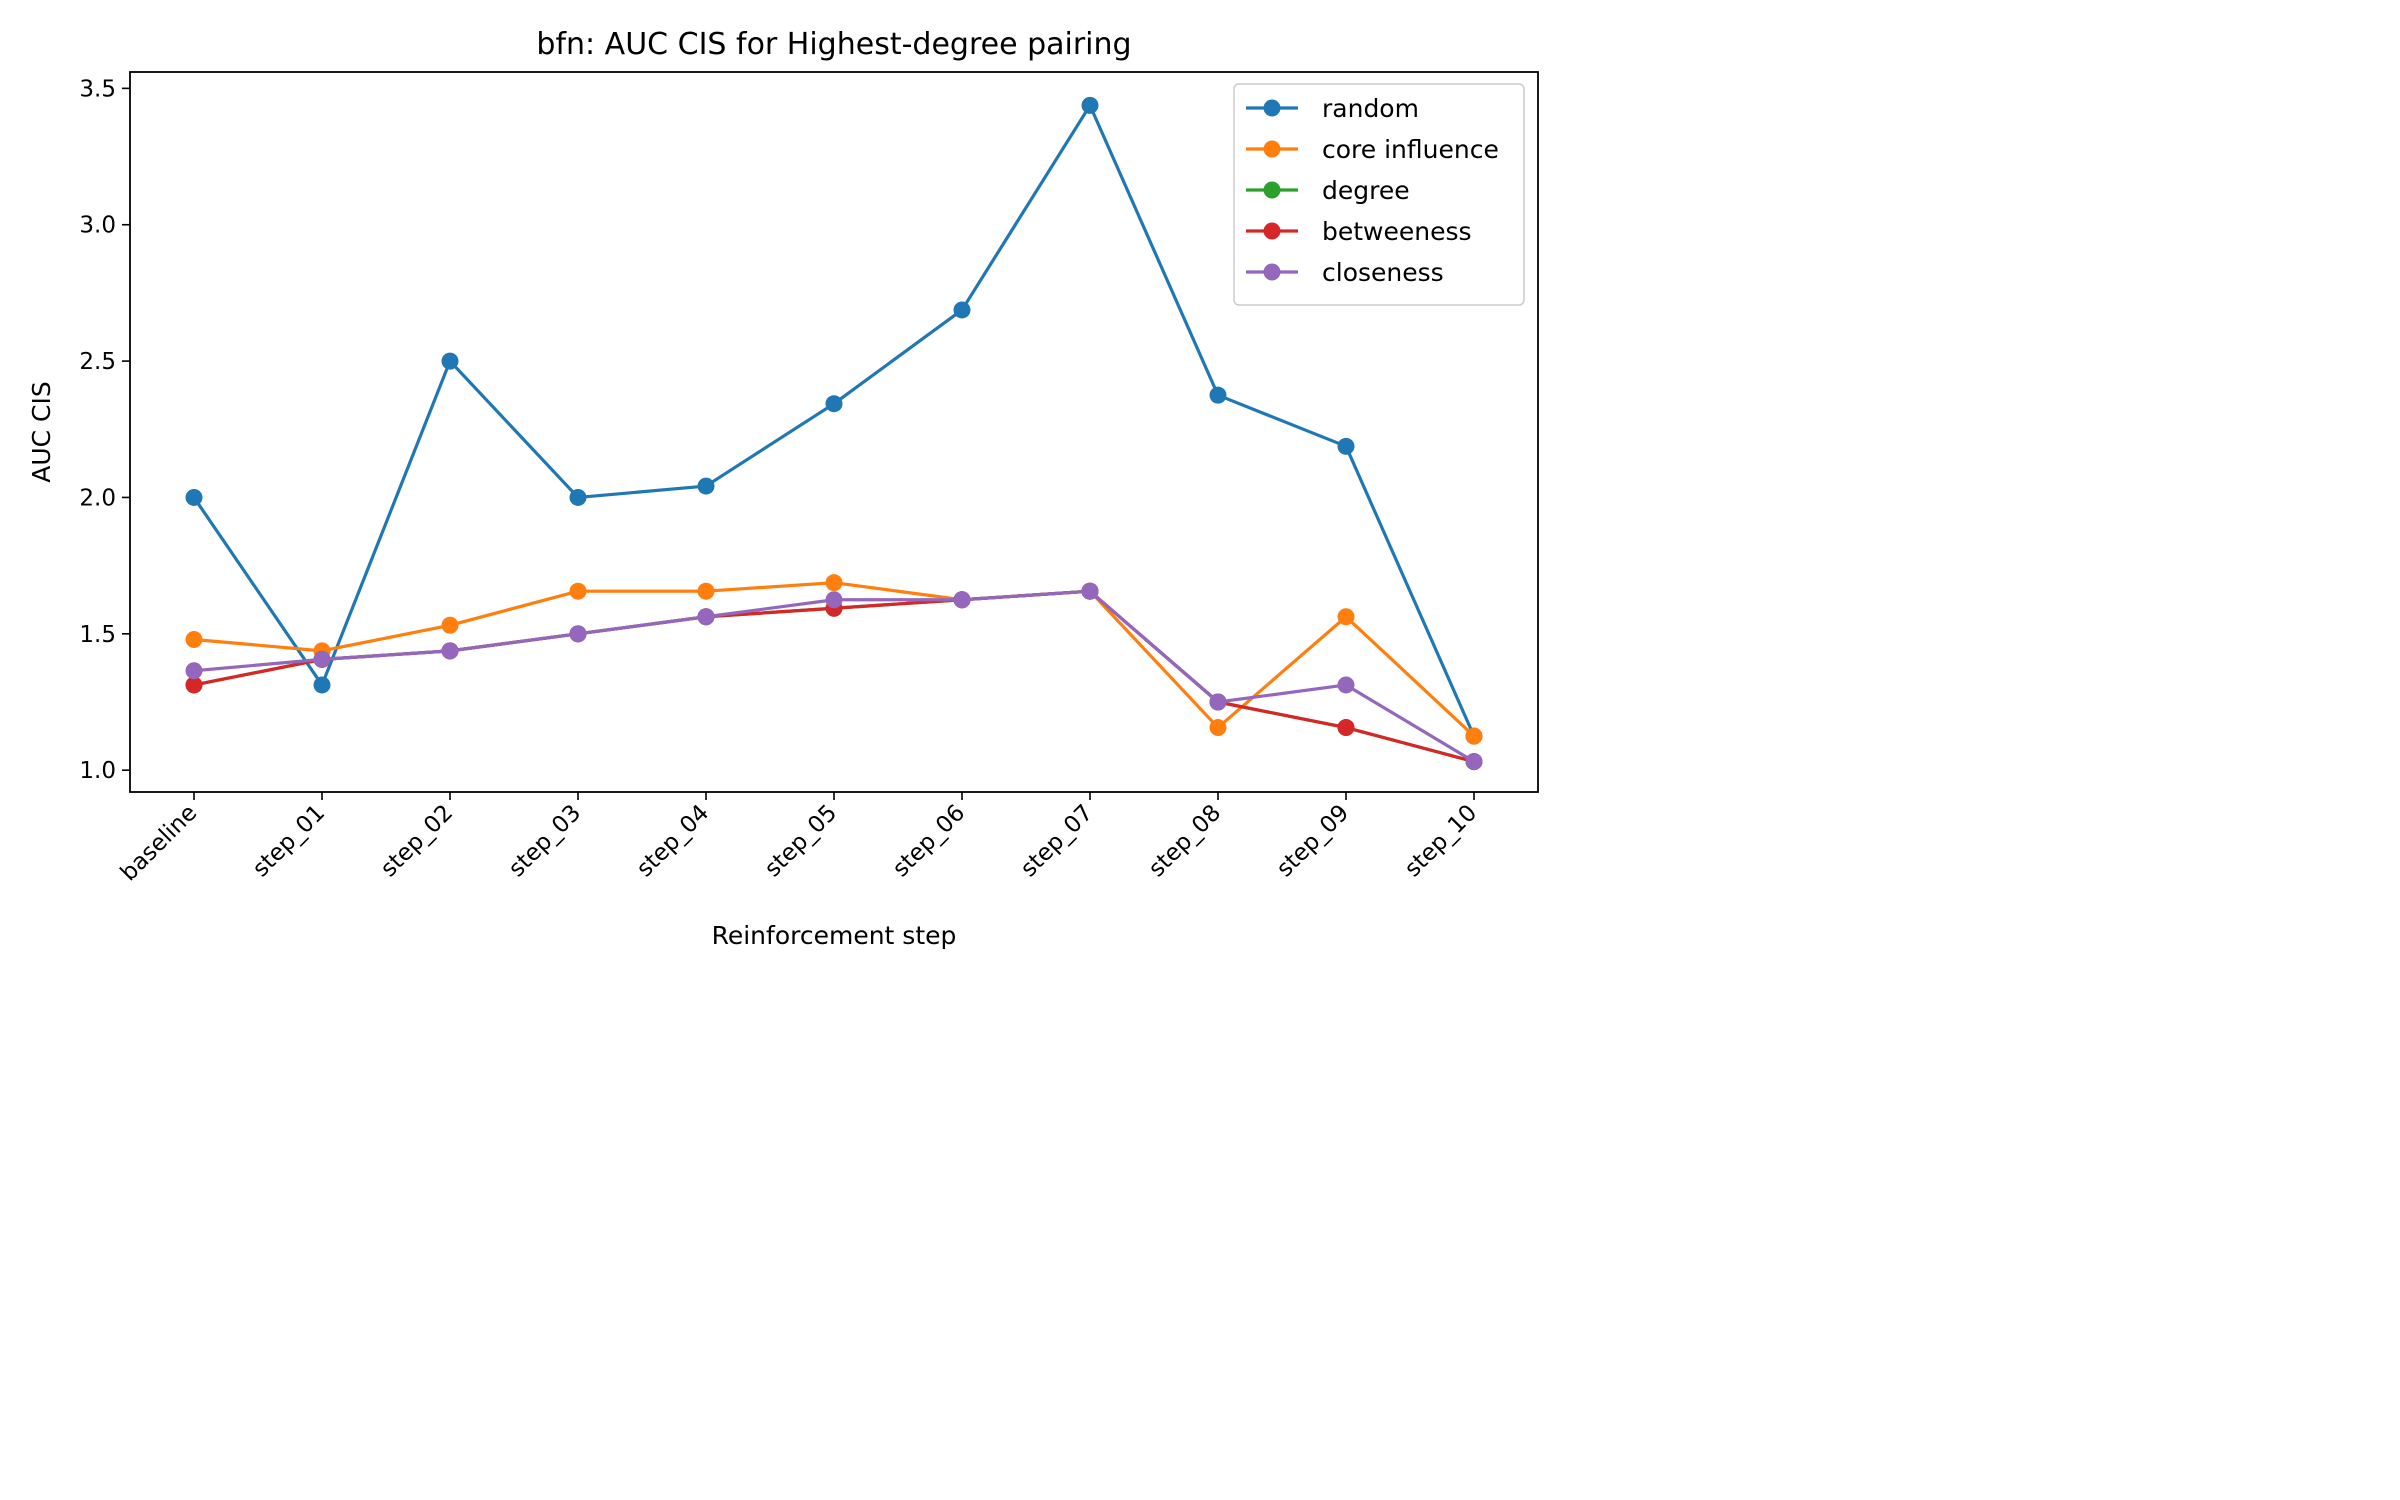 This screenshot has height=1500, width=2400. Describe the element at coordinates (1441, 841) in the screenshot. I see `x-tick-label: step_10` at that location.